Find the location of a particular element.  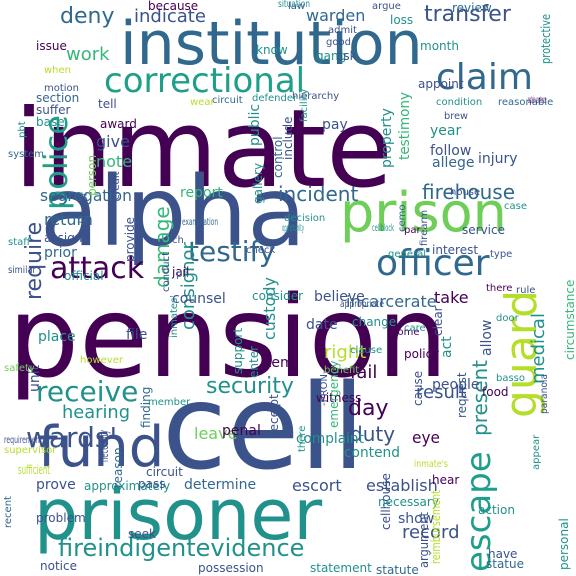

word-month: month is located at coordinates (439, 46).